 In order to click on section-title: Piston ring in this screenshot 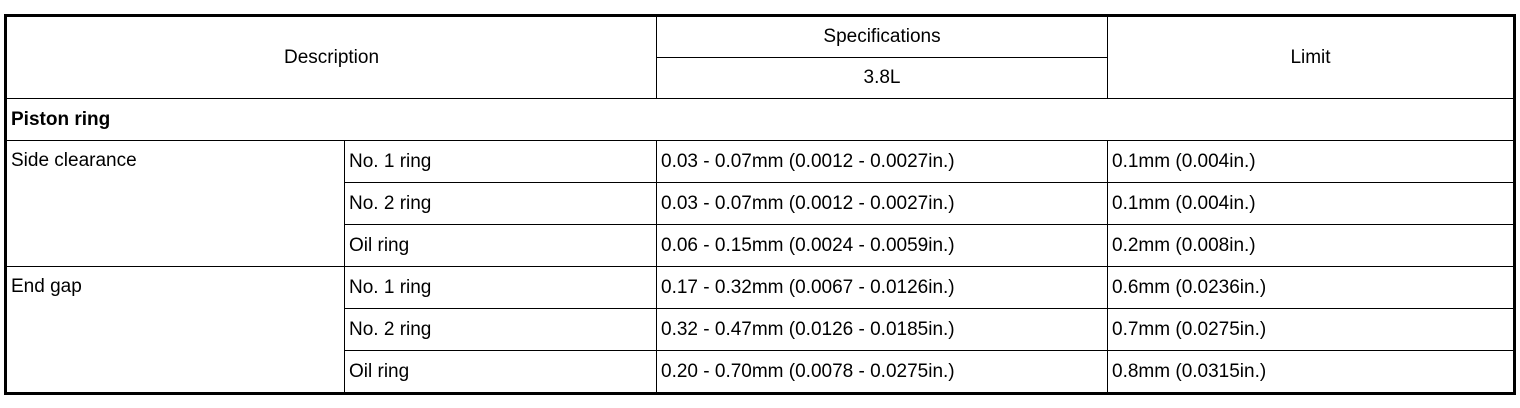, I will do `click(760, 119)`.